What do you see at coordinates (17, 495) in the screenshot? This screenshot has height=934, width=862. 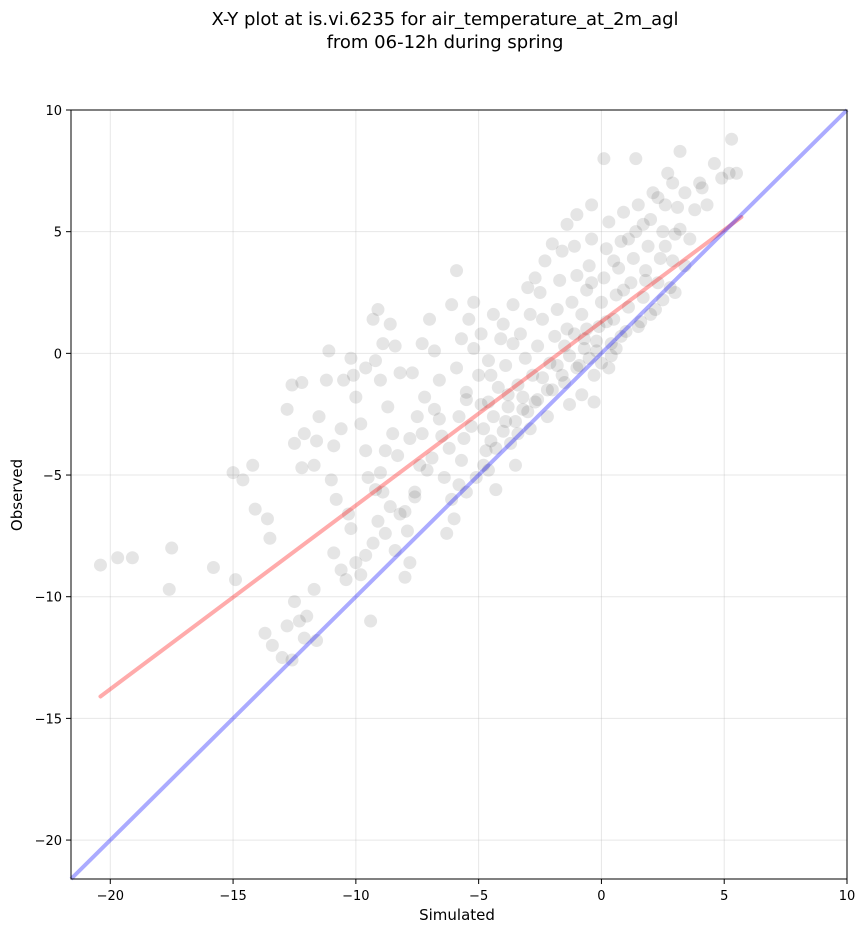 I see `y-axis-label: Observed` at bounding box center [17, 495].